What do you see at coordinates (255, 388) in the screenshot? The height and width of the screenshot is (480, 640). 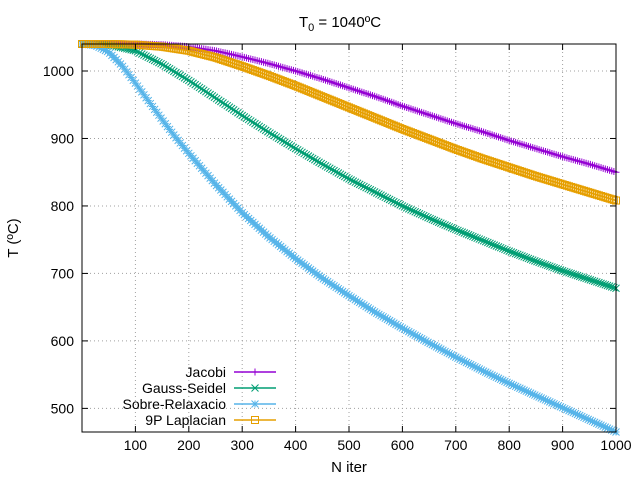 I see `legend-marker` at bounding box center [255, 388].